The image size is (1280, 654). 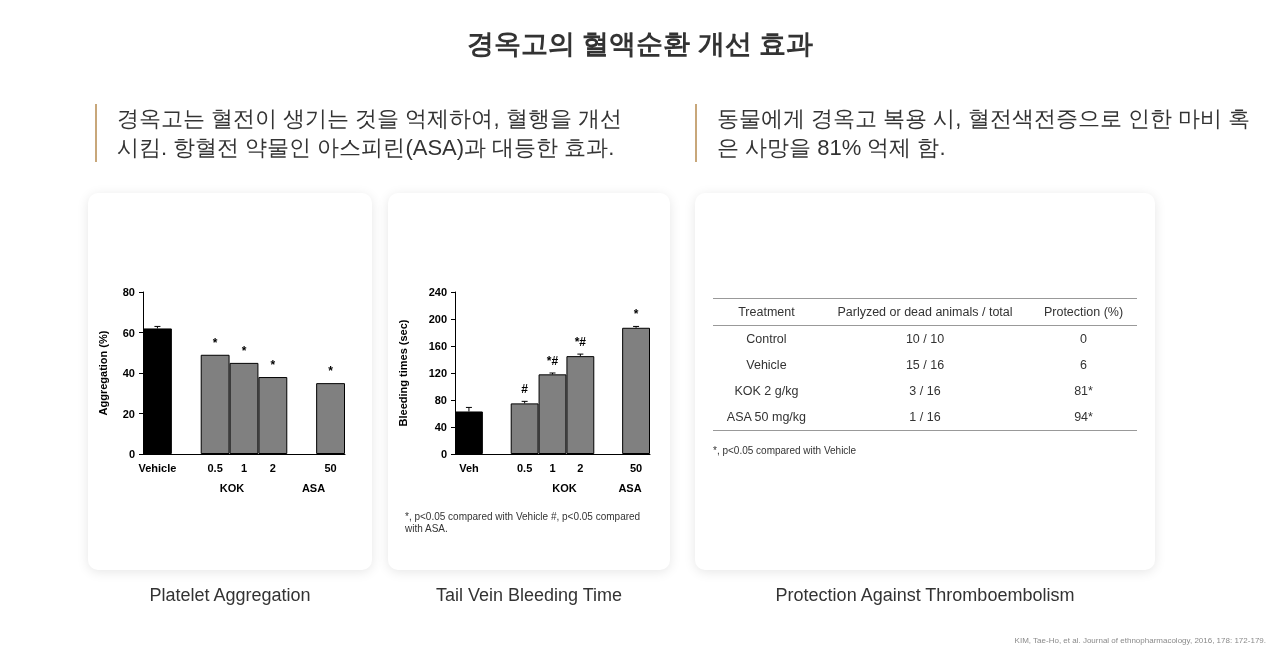 I want to click on text: *, p<0.05 compared with Vehicle, so click(x=785, y=450).